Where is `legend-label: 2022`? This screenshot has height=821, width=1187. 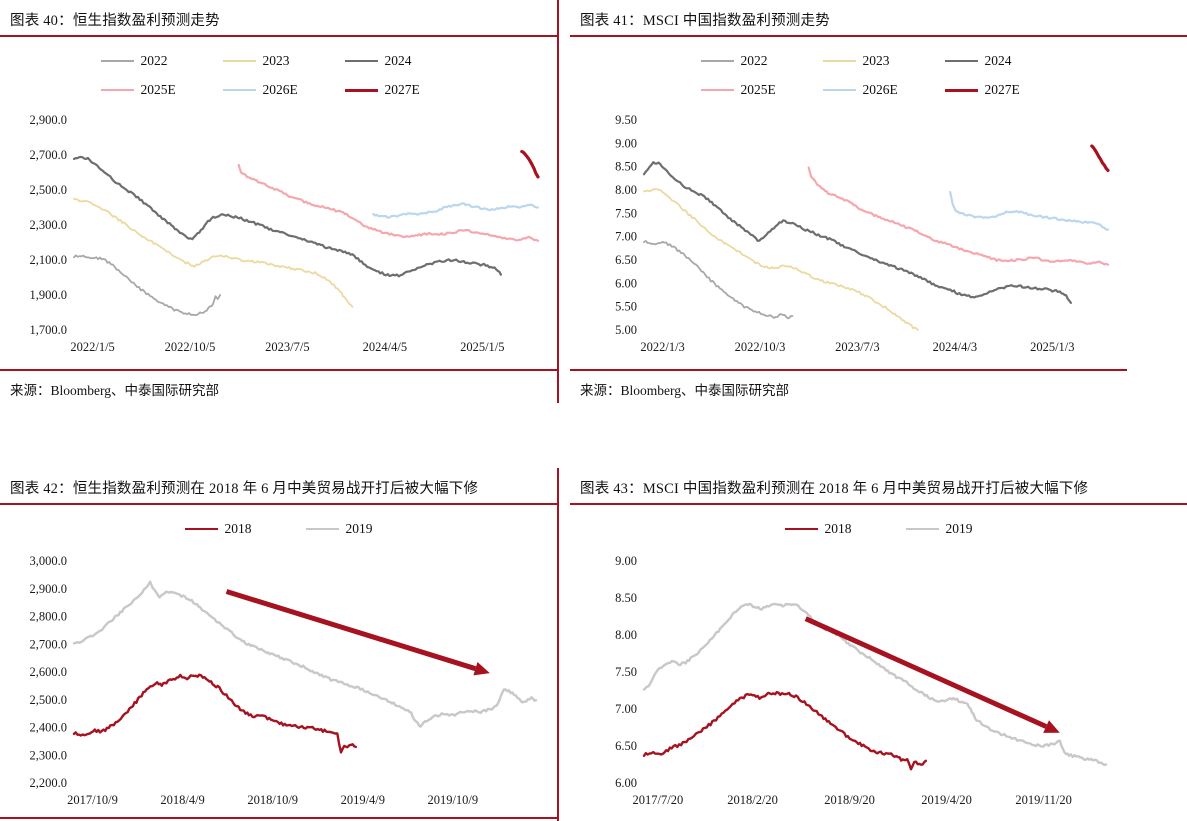
legend-label: 2022 is located at coordinates (754, 60).